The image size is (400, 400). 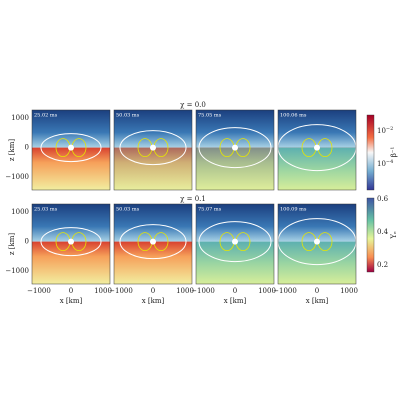 I want to click on row-title: χ = 0.1, so click(x=193, y=199).